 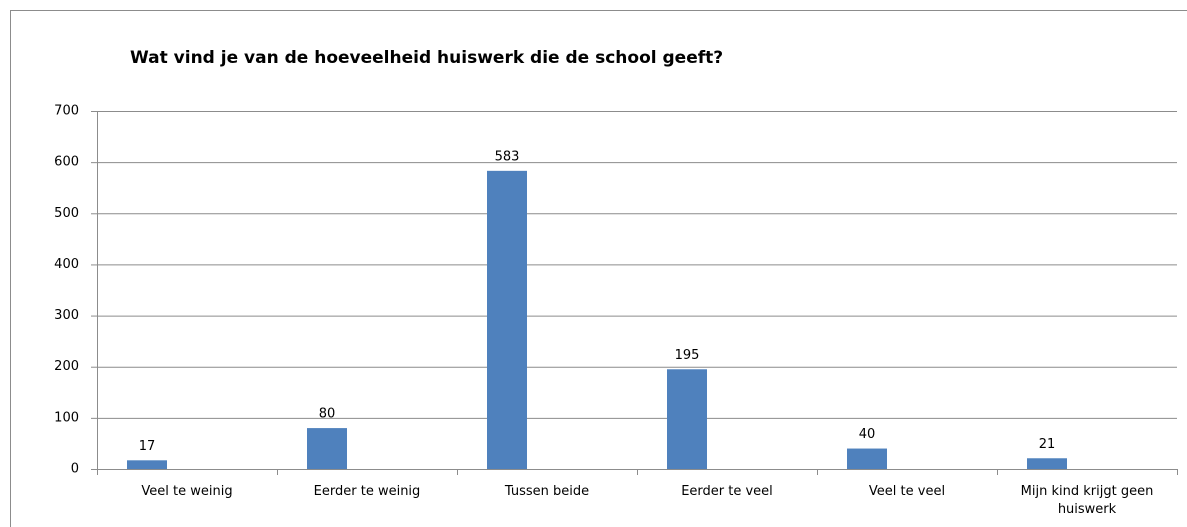 What do you see at coordinates (66, 417) in the screenshot?
I see `y-tick-label: 100` at bounding box center [66, 417].